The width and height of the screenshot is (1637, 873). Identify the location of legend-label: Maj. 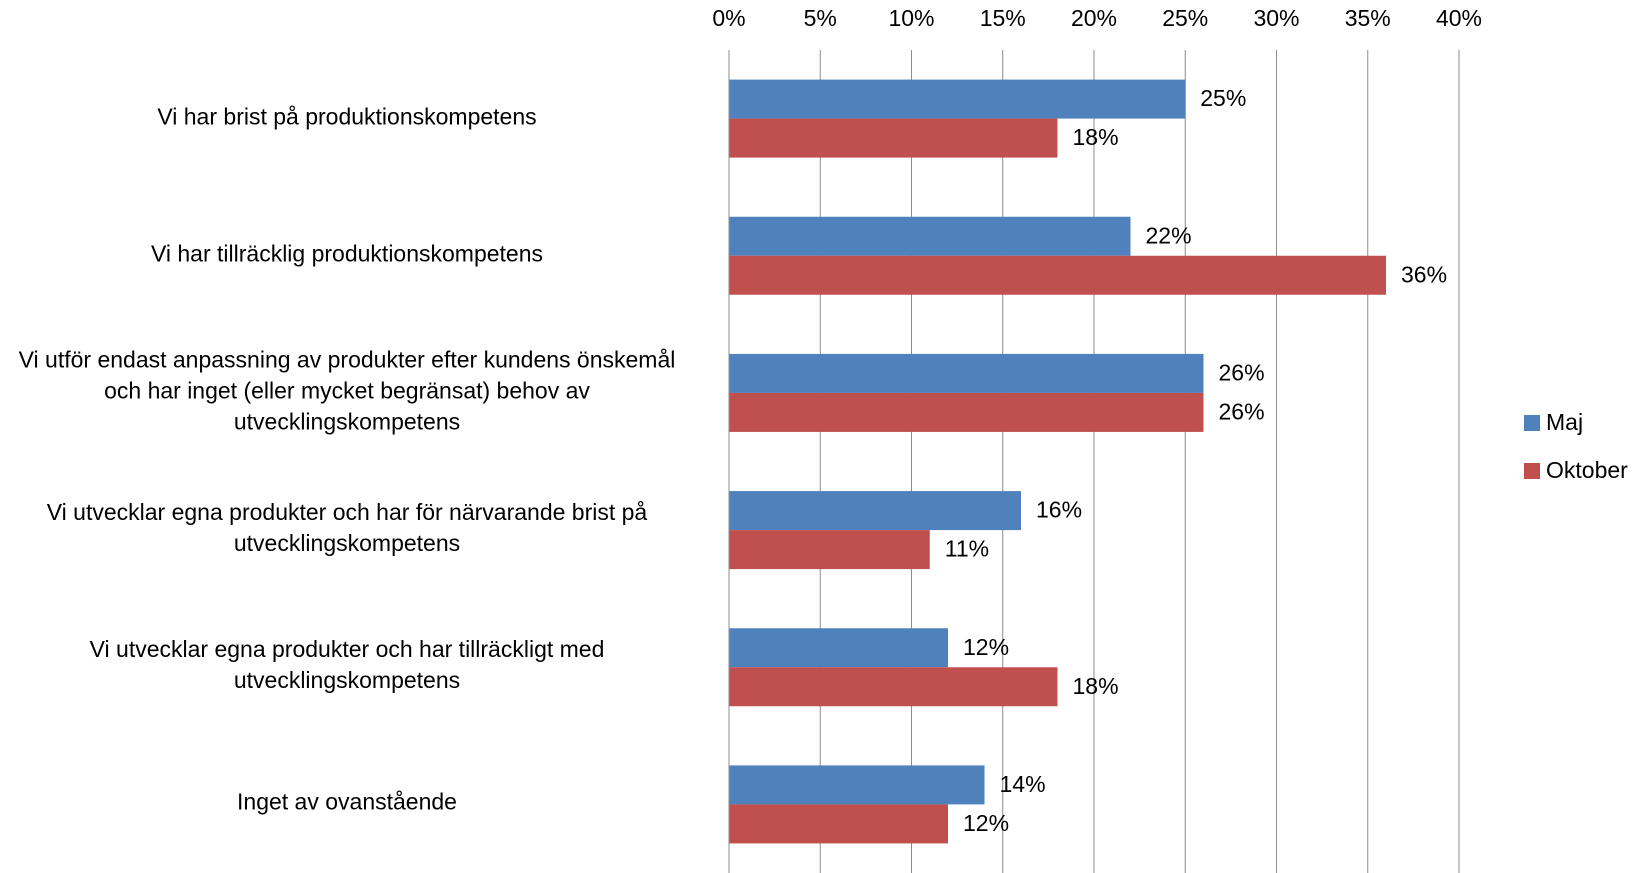
(1564, 422).